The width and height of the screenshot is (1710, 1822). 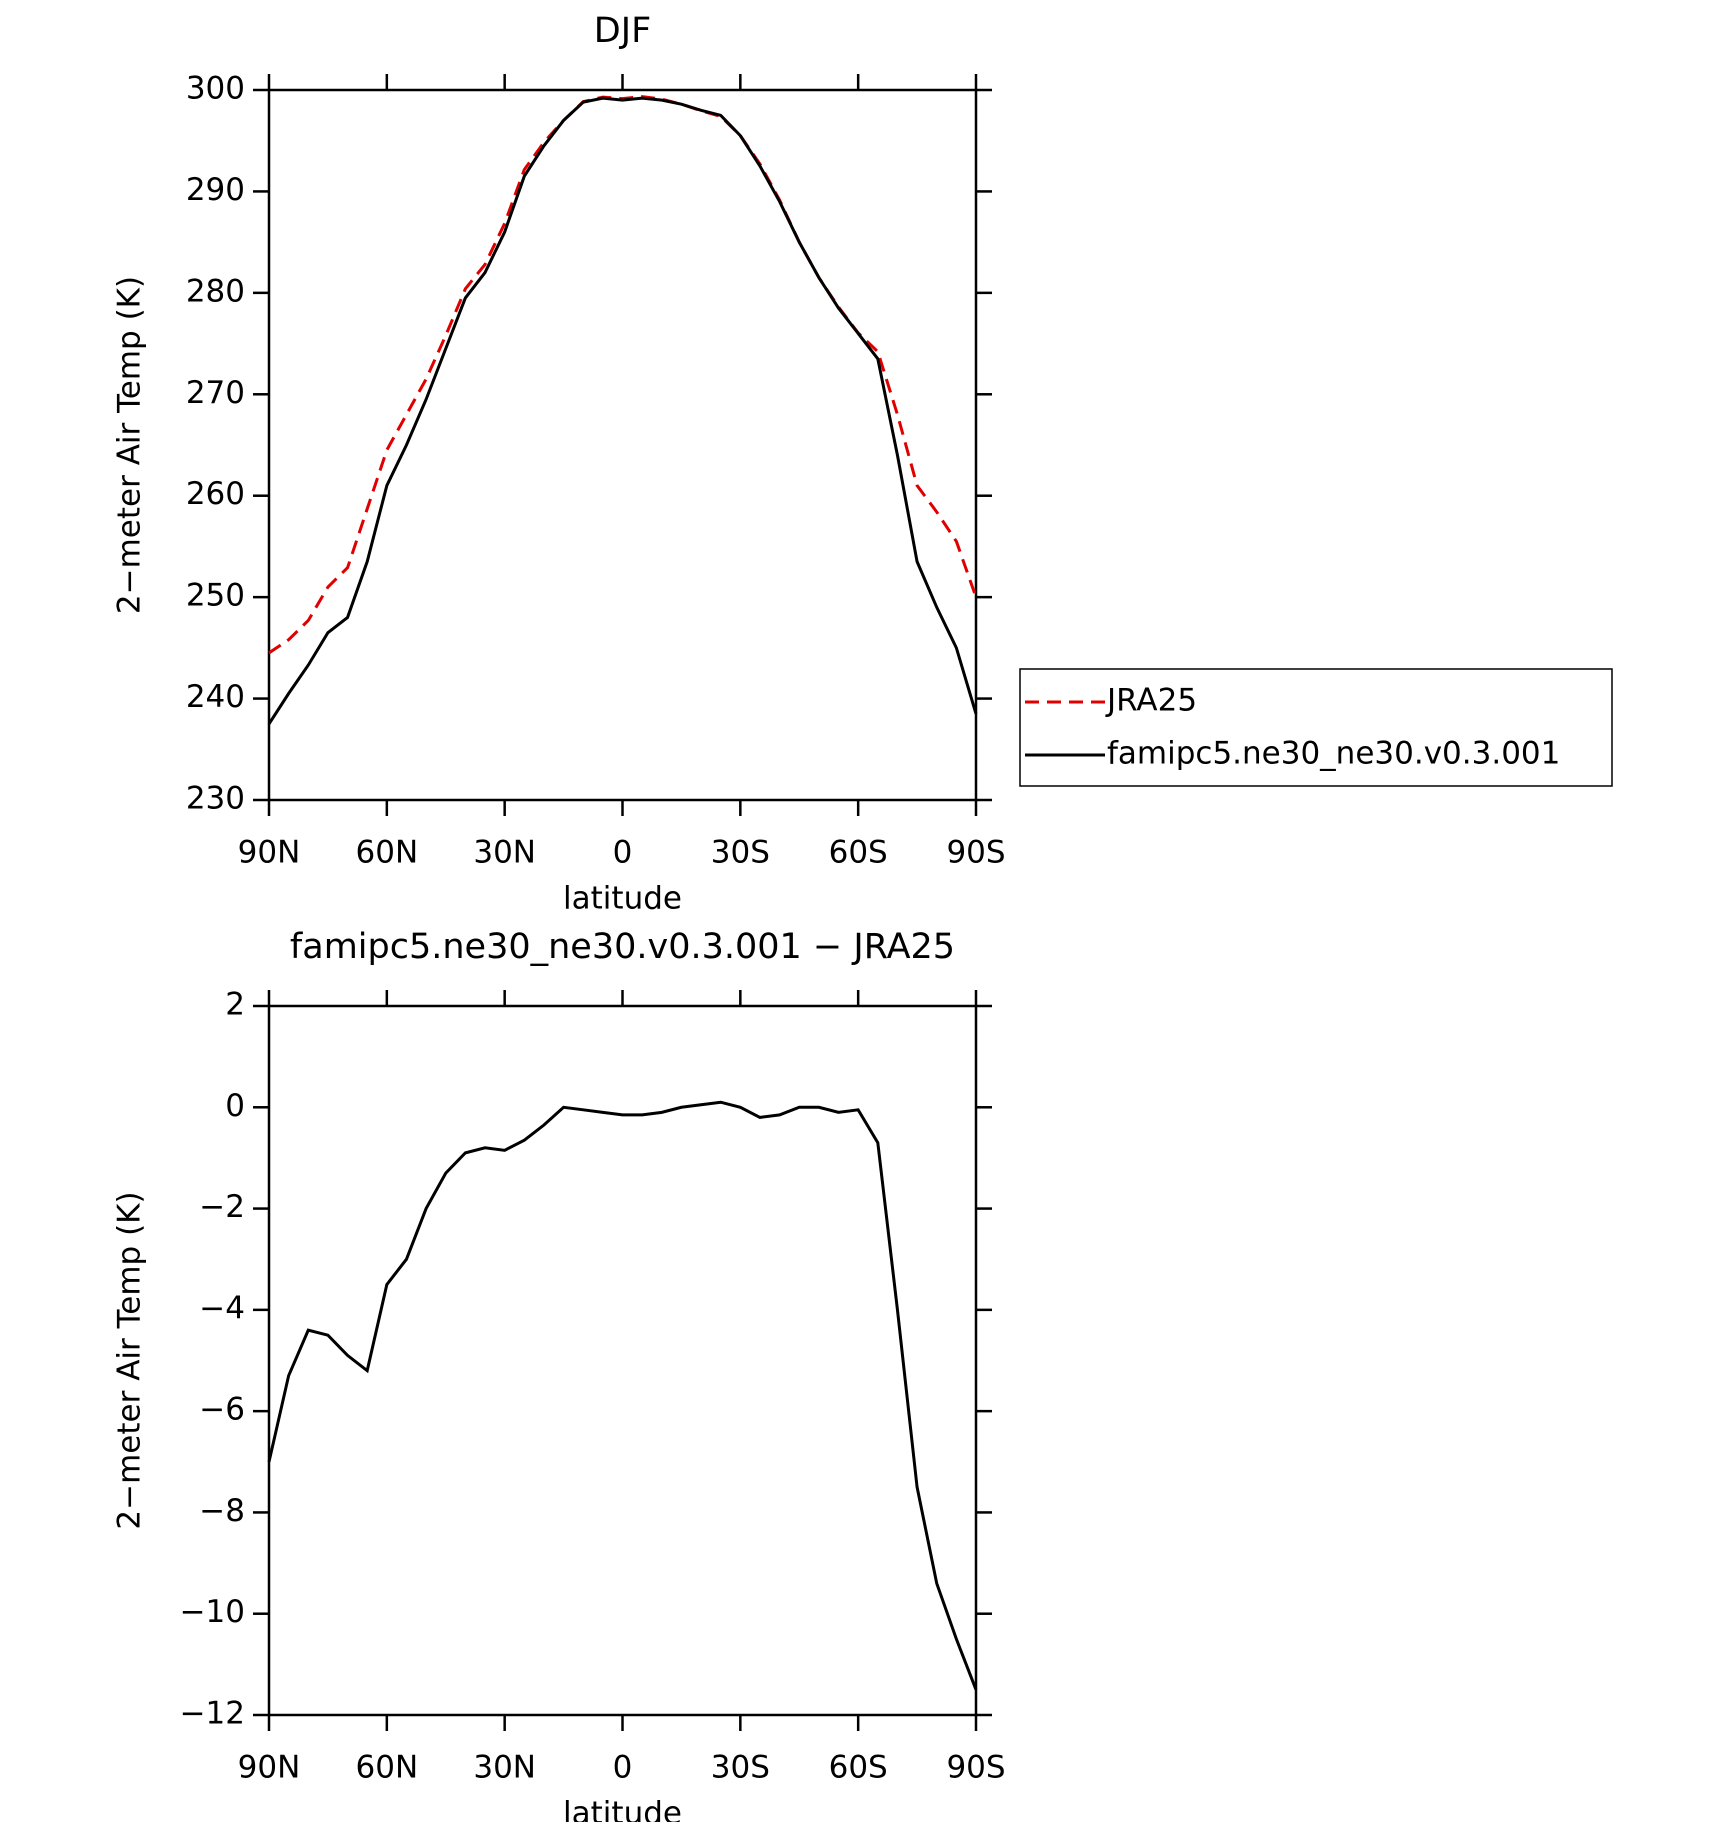 What do you see at coordinates (212, 1612) in the screenshot?
I see `y-tick-label: −10` at bounding box center [212, 1612].